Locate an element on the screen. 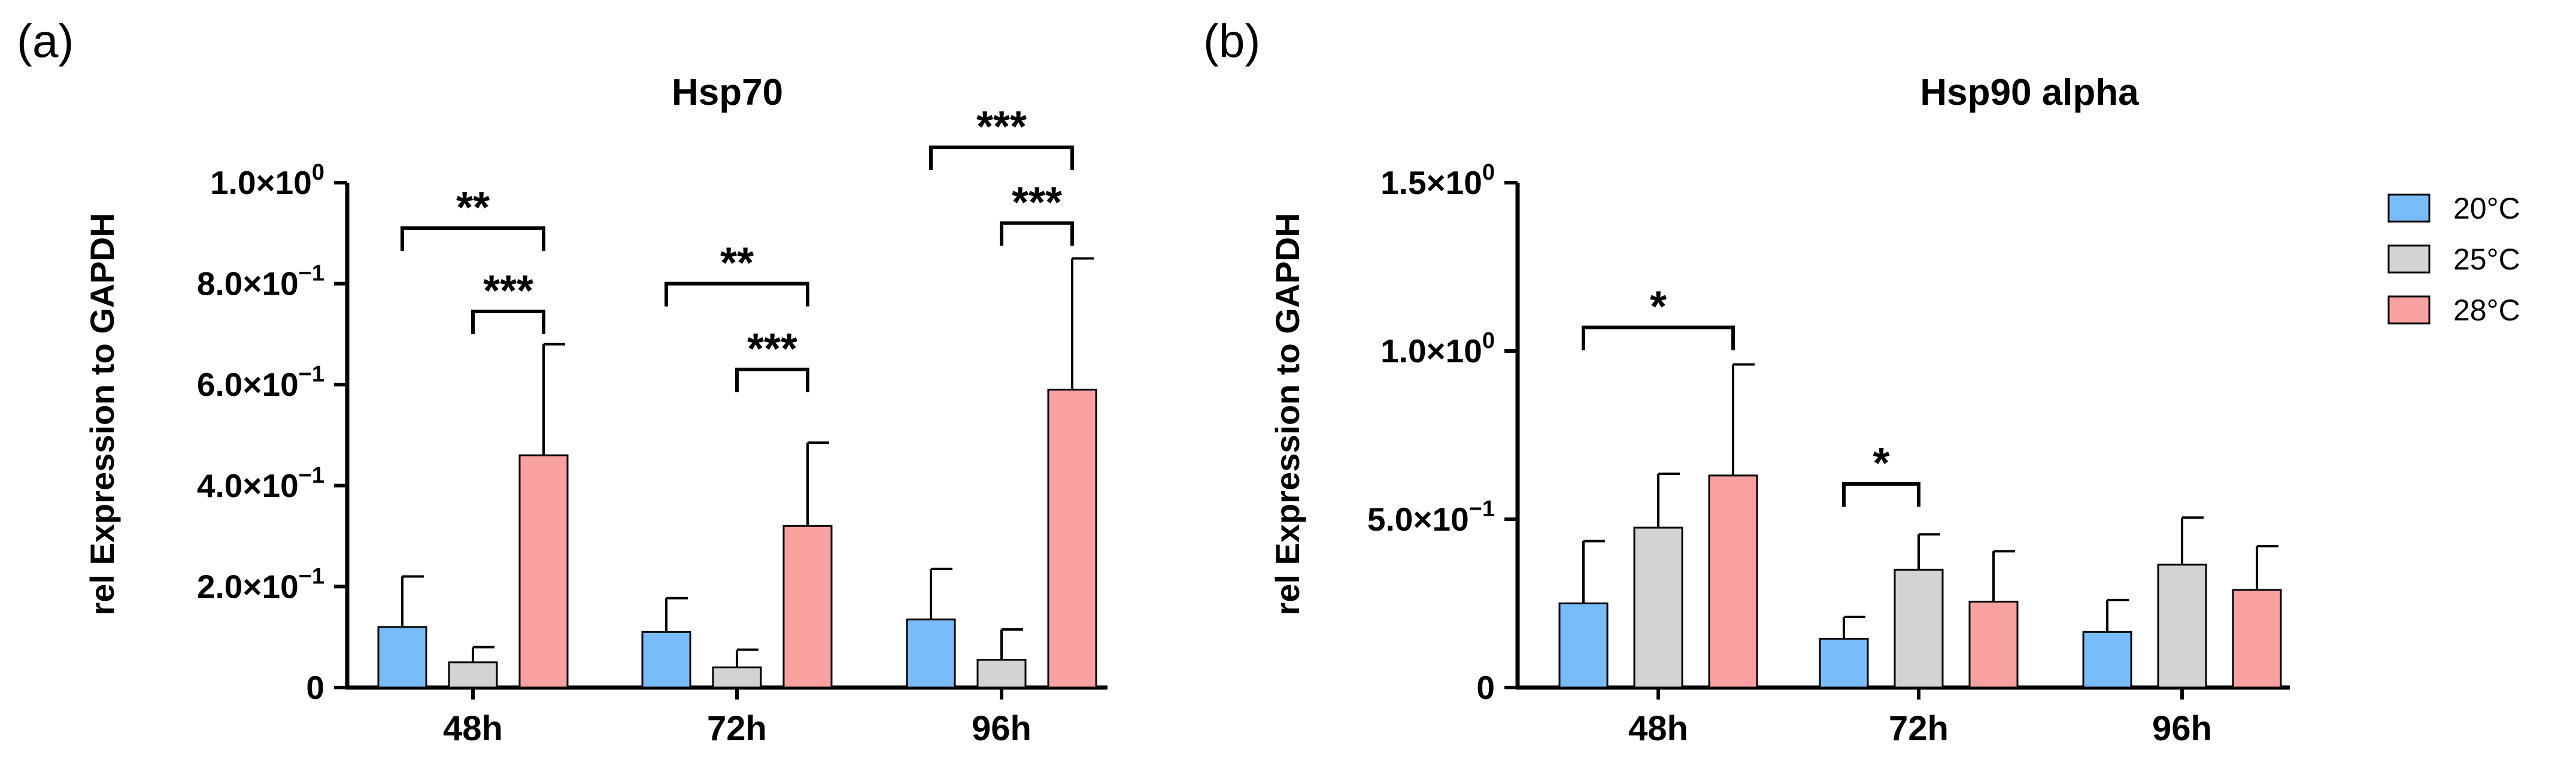  panel-label-b: (b) is located at coordinates (1231, 40).